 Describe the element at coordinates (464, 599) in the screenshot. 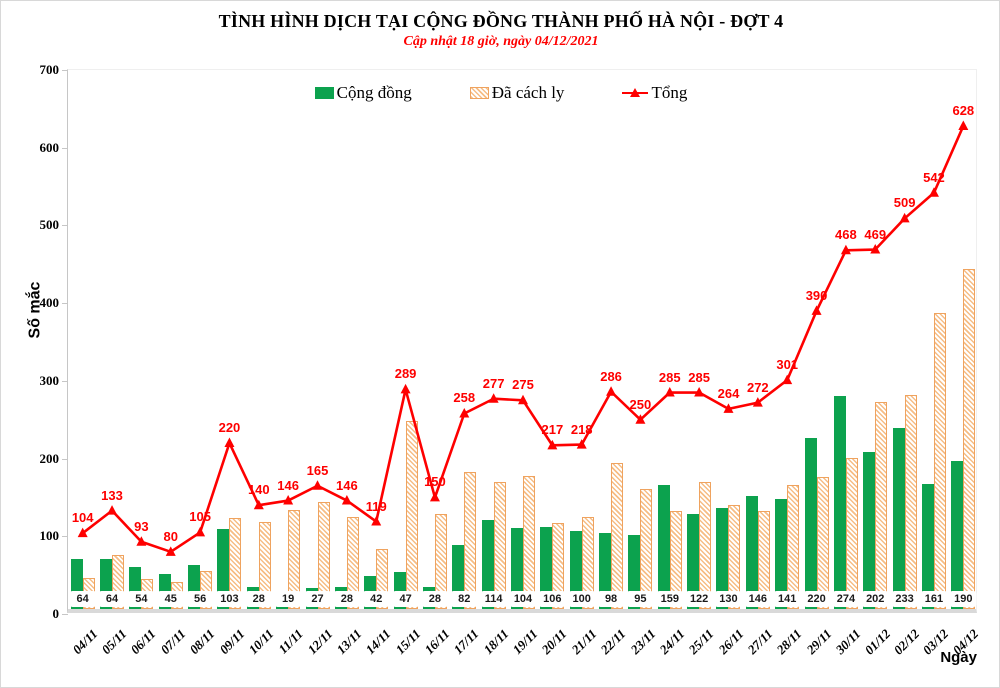

I see `bar-value-label: 82` at that location.